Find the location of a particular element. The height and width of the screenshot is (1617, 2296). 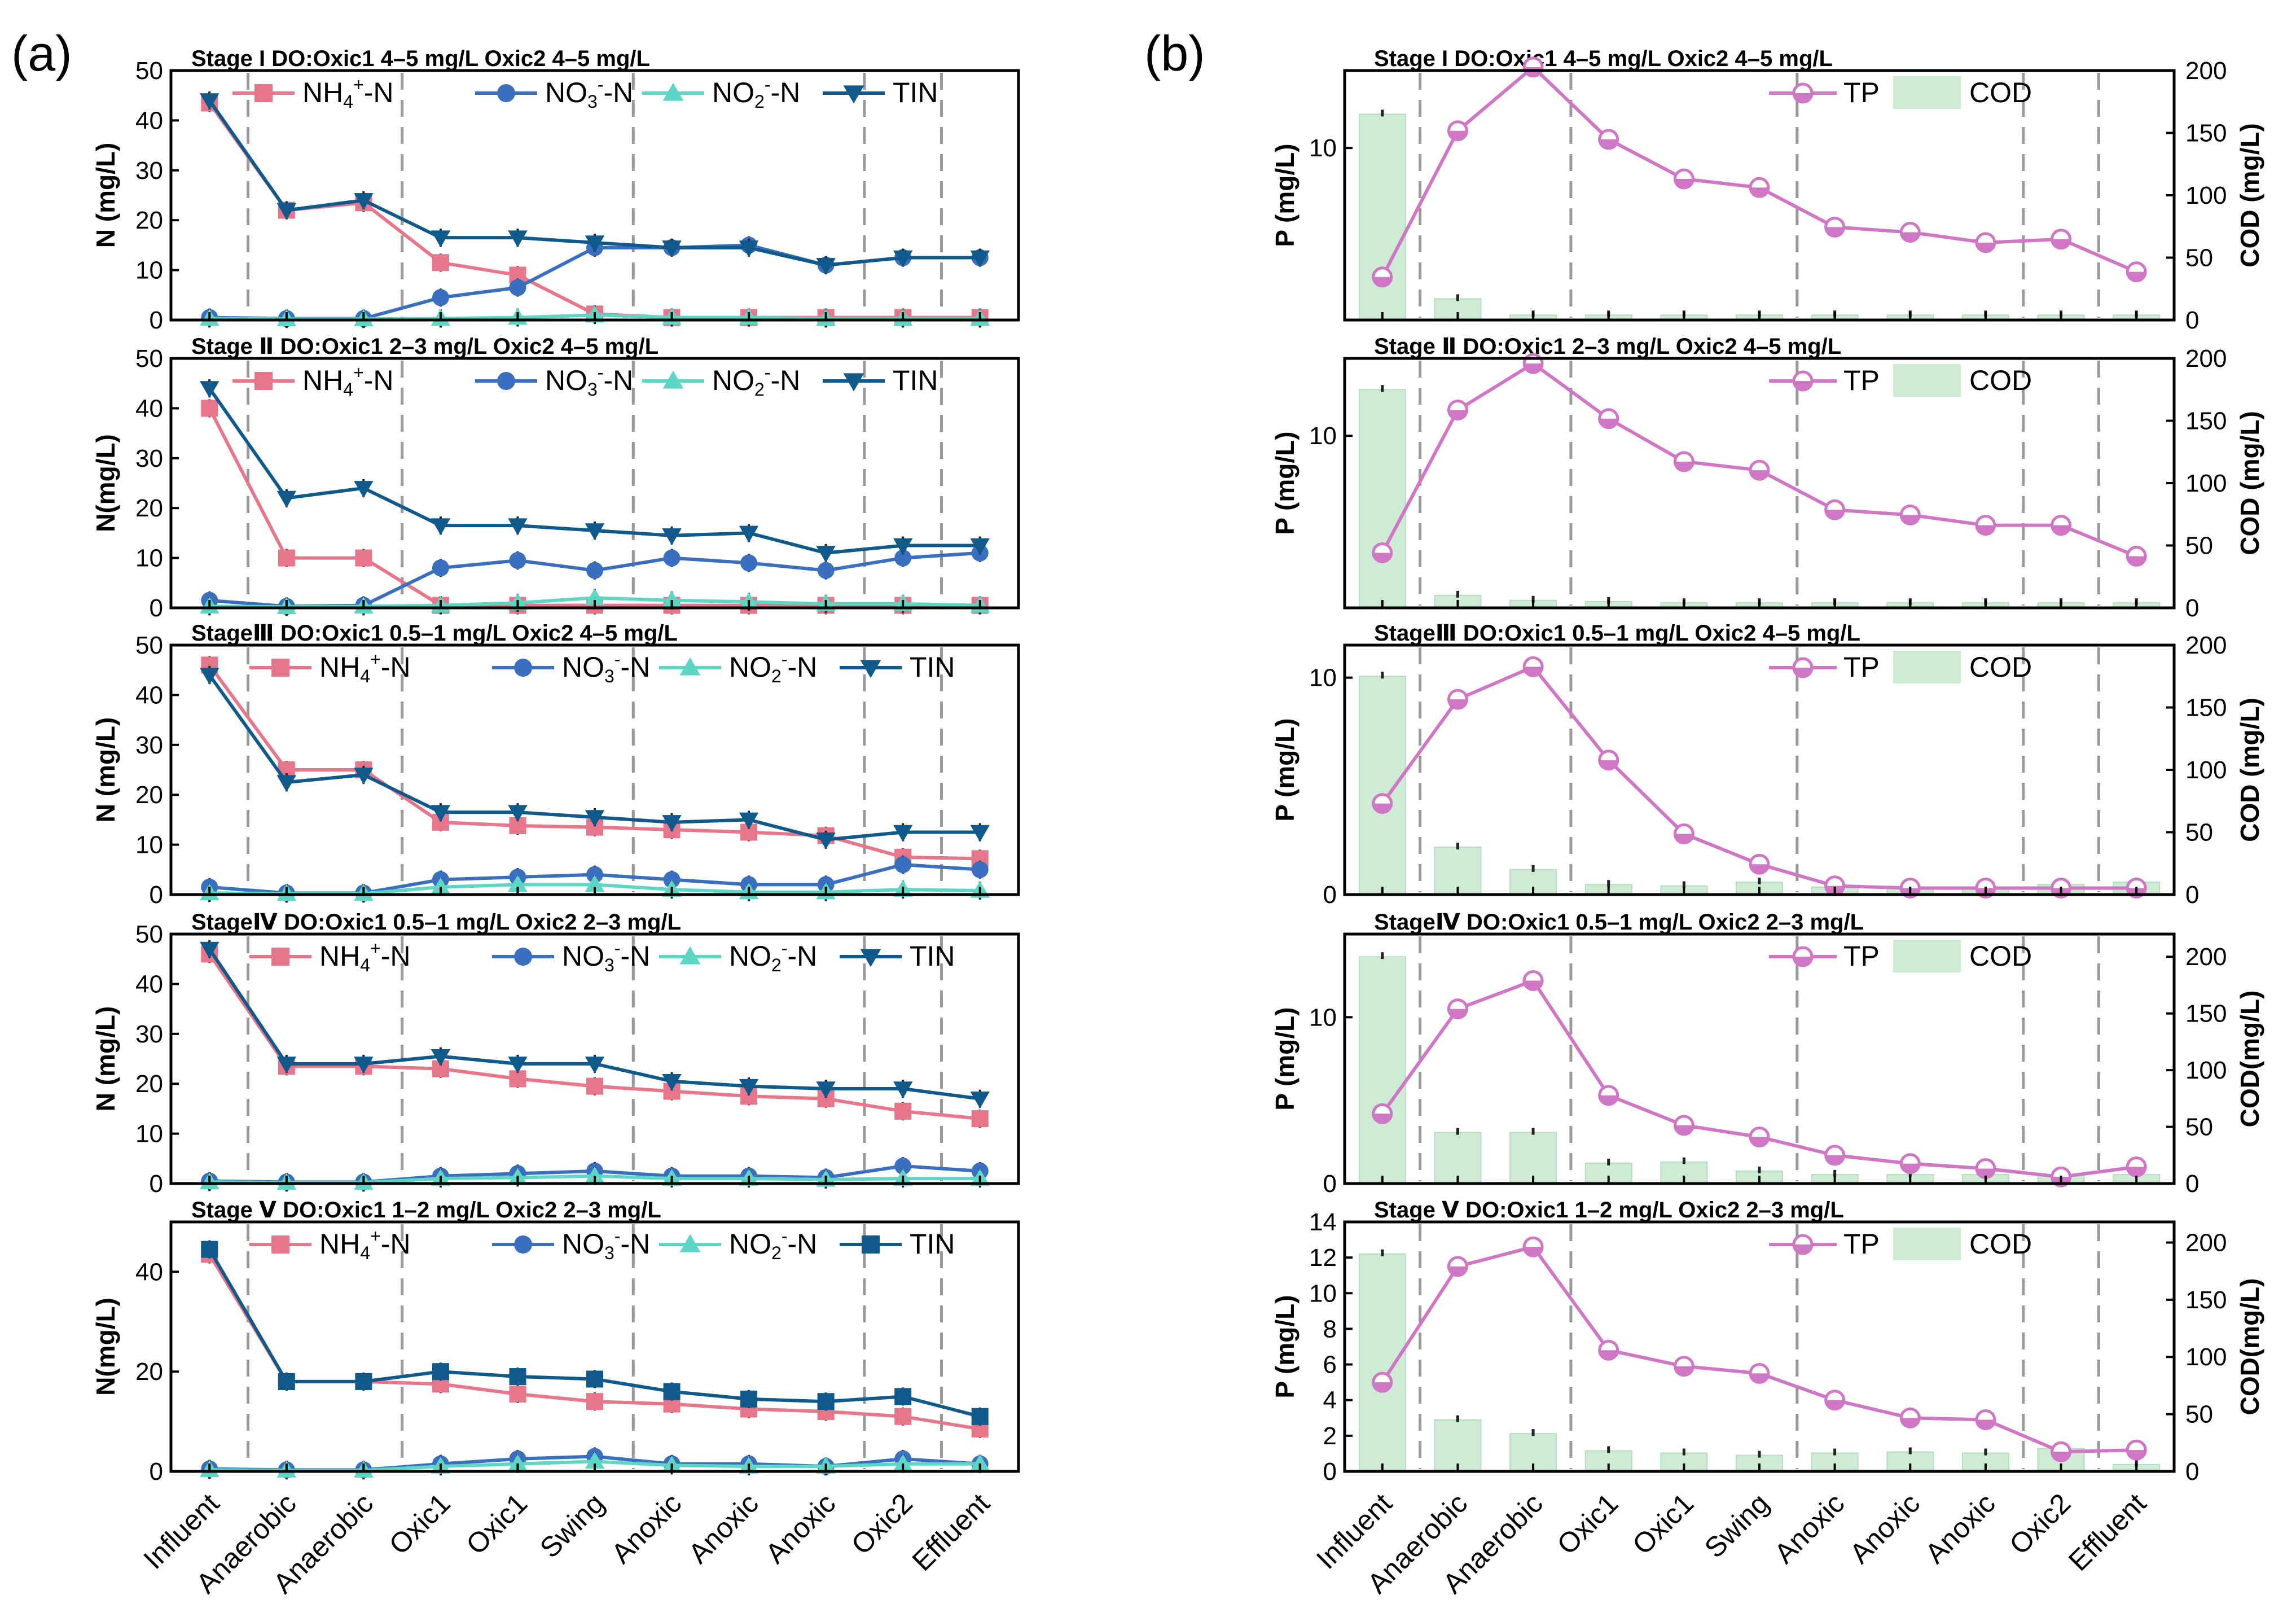

x-category-label-b: Effluent is located at coordinates (2107, 1532).